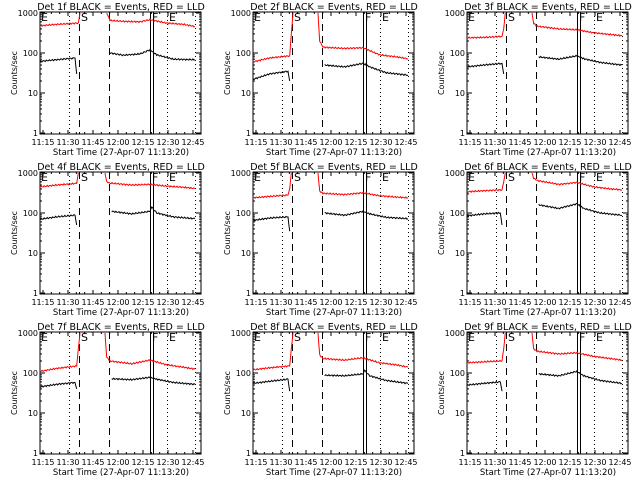 The image size is (640, 480). I want to click on chart-title: Det 9f BLACK = Events, RED = LLD, so click(548, 327).